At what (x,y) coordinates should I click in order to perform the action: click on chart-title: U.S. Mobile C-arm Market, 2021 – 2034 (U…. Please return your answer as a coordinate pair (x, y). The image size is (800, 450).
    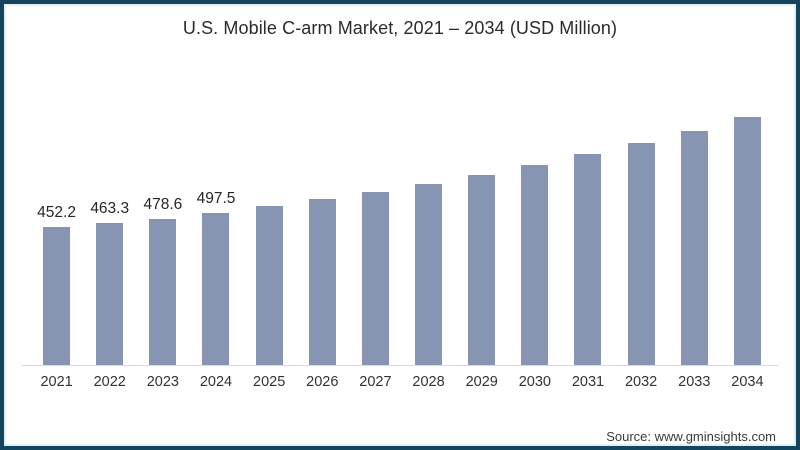
    Looking at the image, I should click on (400, 28).